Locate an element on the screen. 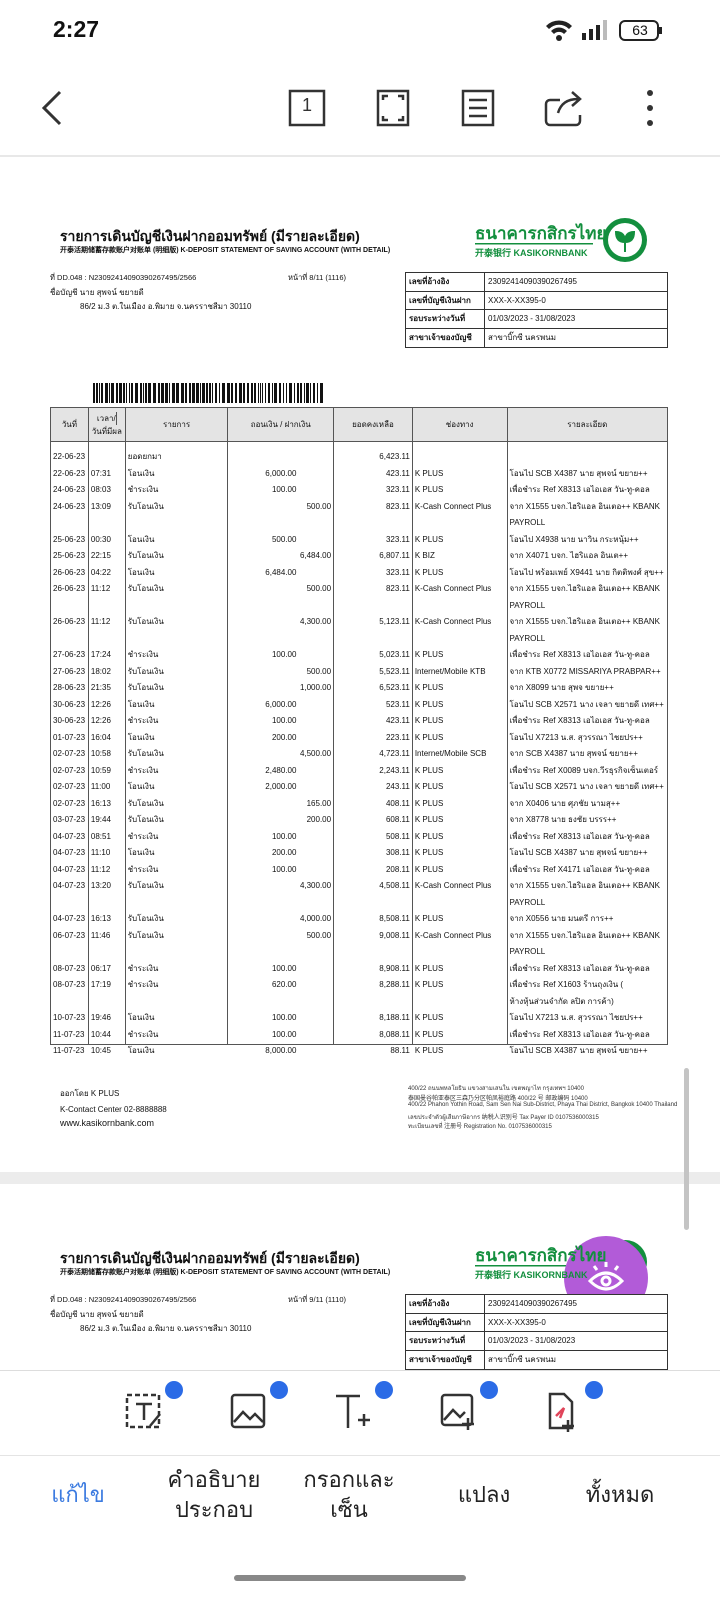 This screenshot has width=720, height=1612. website: www.kasikornbank.com is located at coordinates (107, 1123).